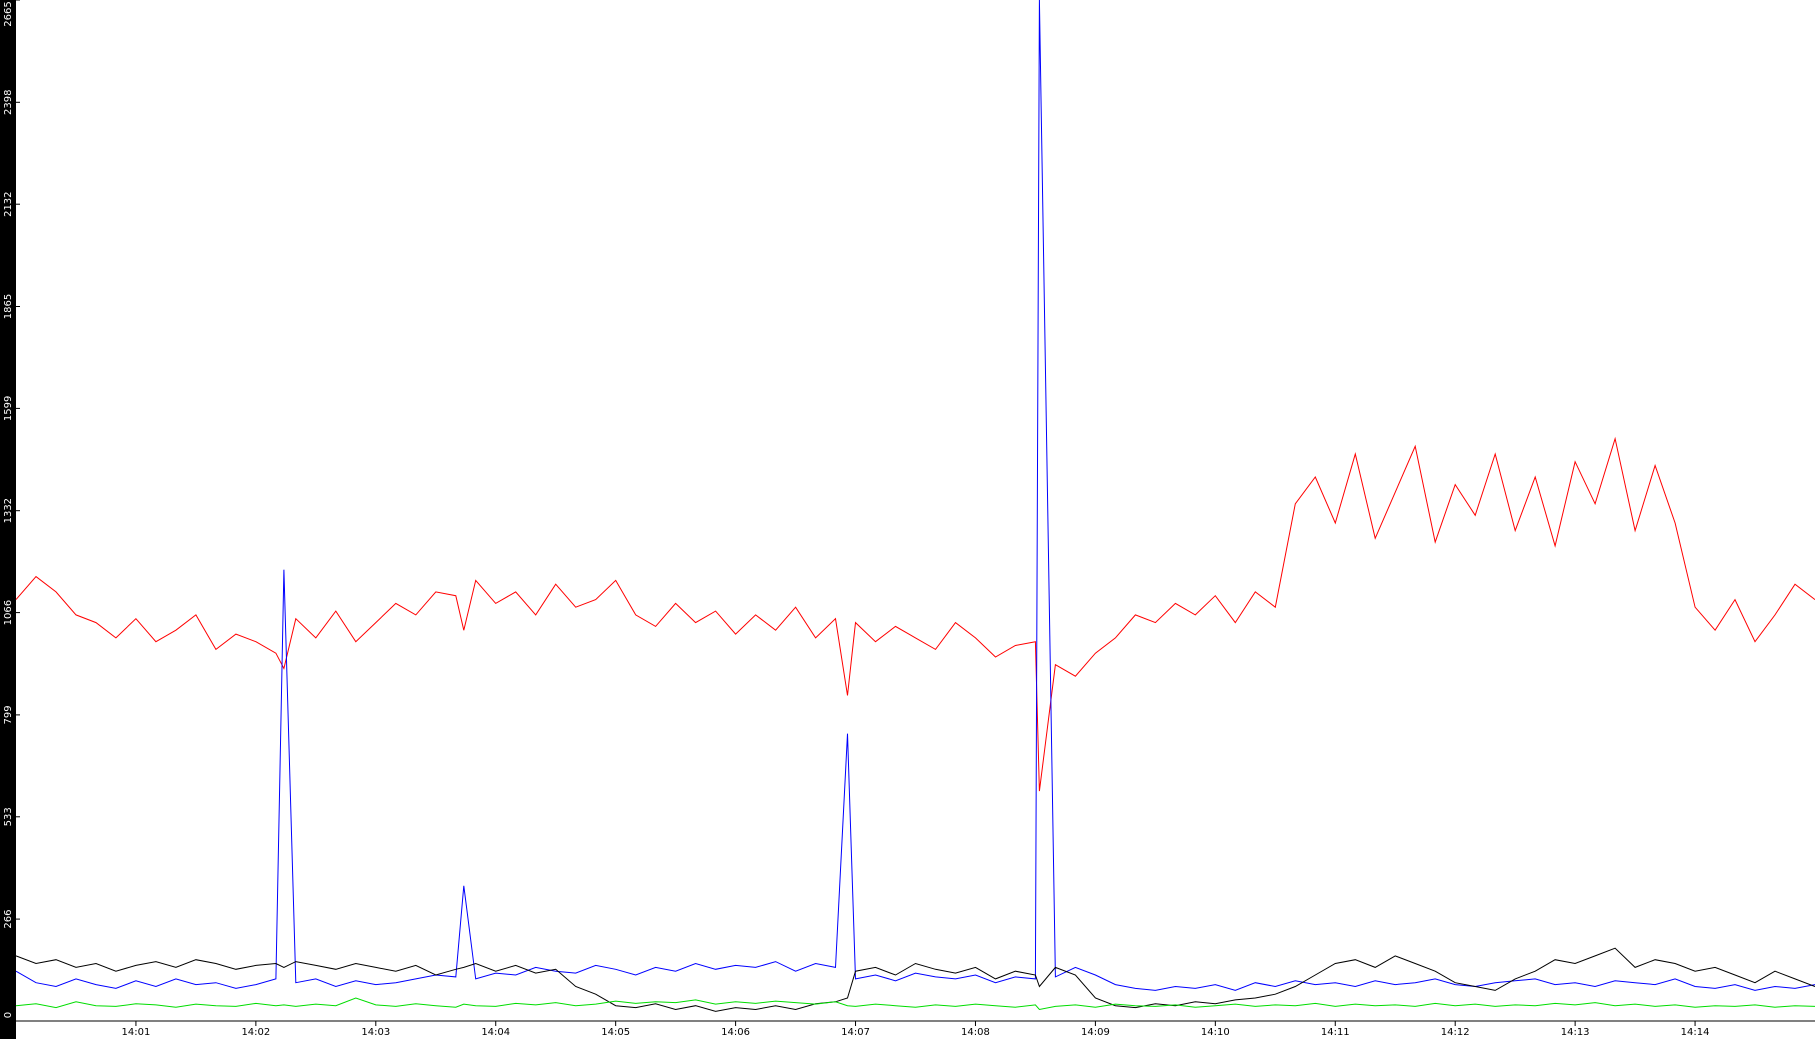 The width and height of the screenshot is (1815, 1039). What do you see at coordinates (615, 1032) in the screenshot?
I see `x-tick-label: 14:05` at bounding box center [615, 1032].